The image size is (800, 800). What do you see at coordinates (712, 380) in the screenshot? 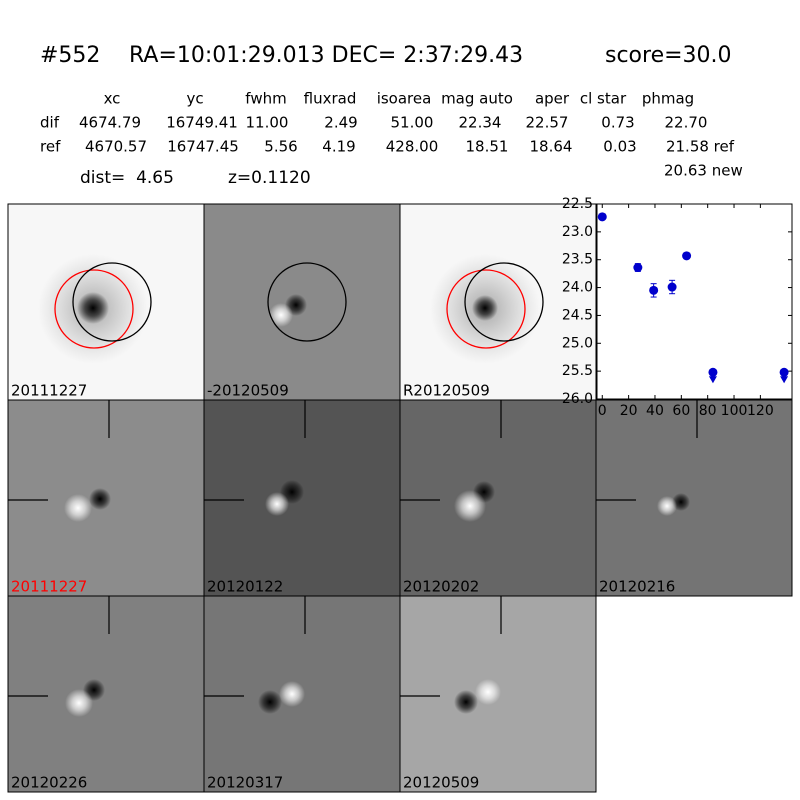
I see `upper-limit-arrow` at bounding box center [712, 380].